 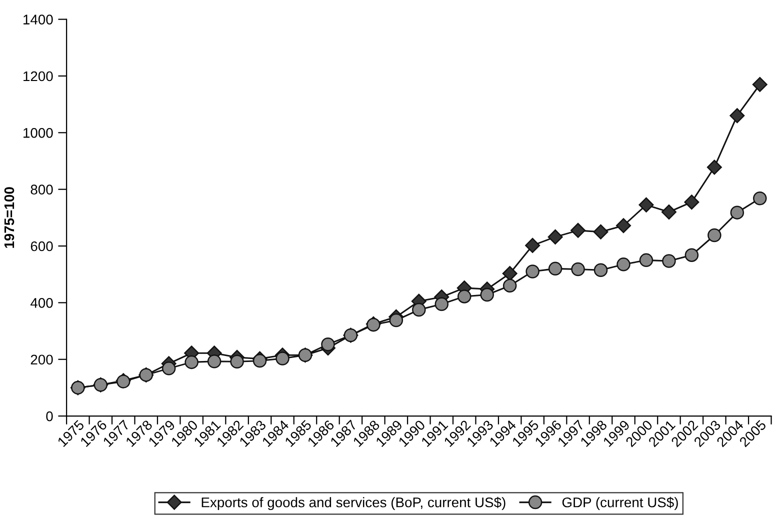 I want to click on y-tick-label: 1400, so click(x=38, y=19).